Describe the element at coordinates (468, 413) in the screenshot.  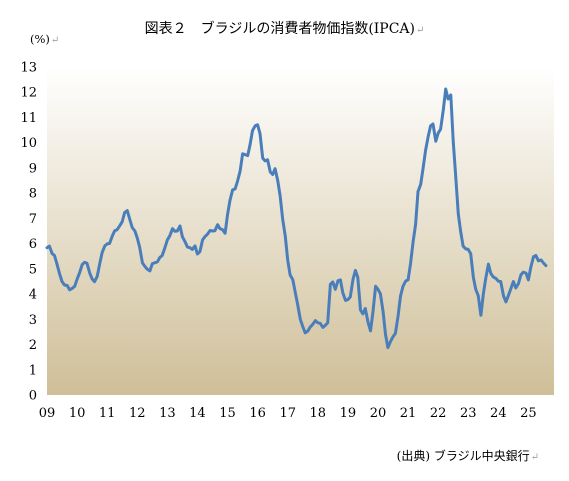
I see `x-tick-label: 23` at that location.